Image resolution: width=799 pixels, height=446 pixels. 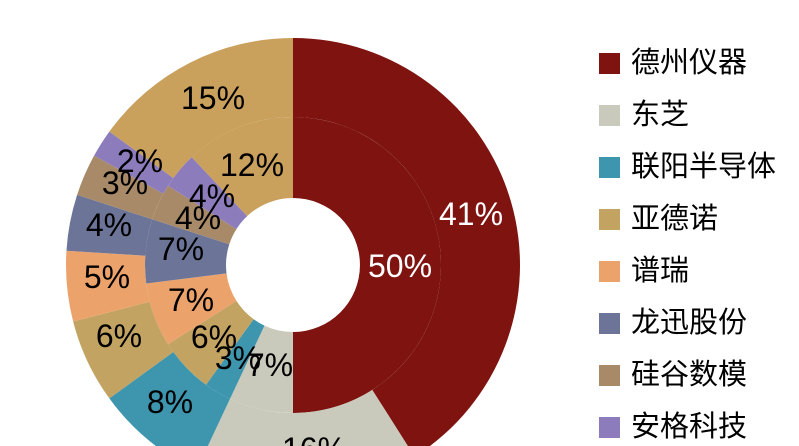 I want to click on legend-item-yadenuo: 亚德诺, so click(x=687, y=219).